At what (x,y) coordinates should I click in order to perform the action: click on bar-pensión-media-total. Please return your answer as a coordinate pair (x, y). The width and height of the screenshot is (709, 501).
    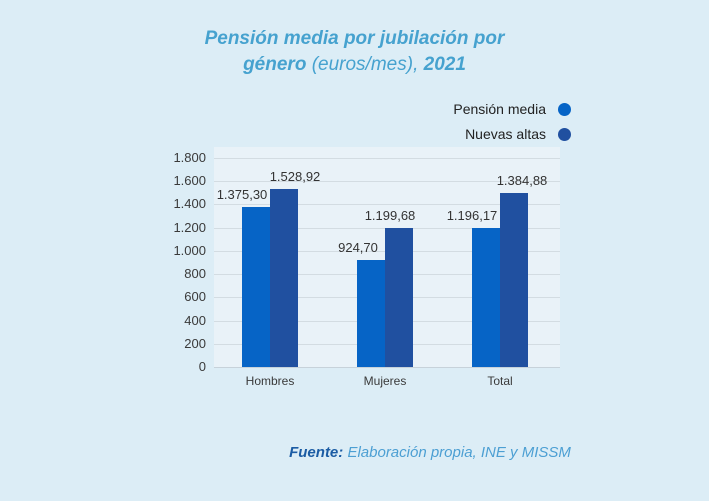
    Looking at the image, I should click on (486, 297).